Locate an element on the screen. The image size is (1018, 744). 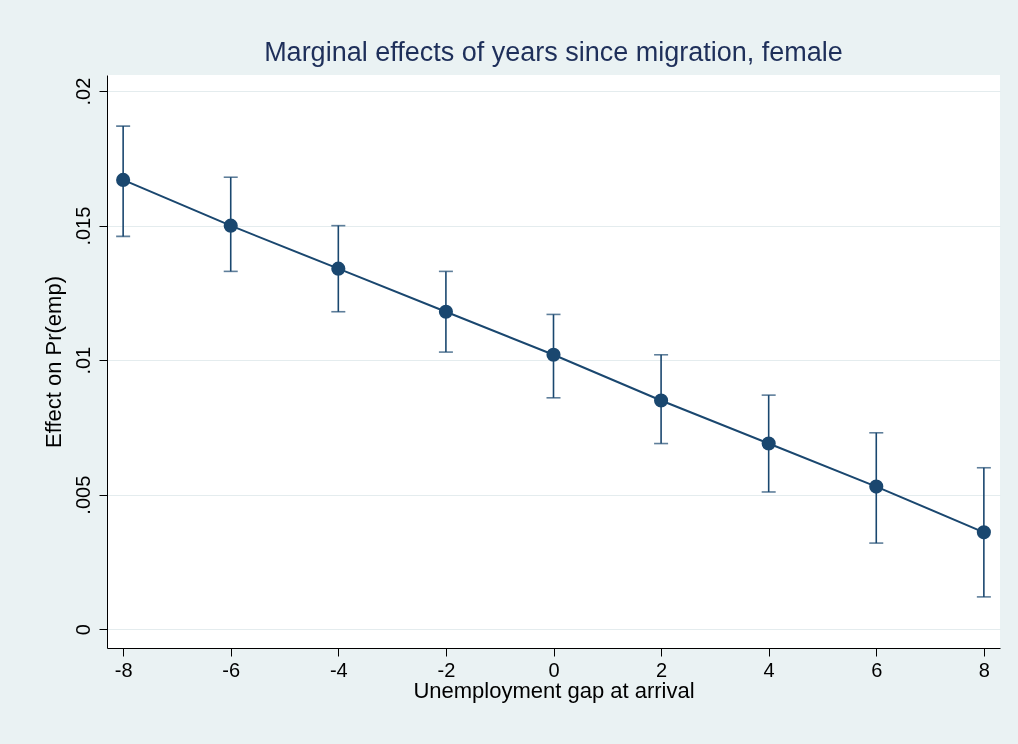
x-tick-label: 6 is located at coordinates (877, 669).